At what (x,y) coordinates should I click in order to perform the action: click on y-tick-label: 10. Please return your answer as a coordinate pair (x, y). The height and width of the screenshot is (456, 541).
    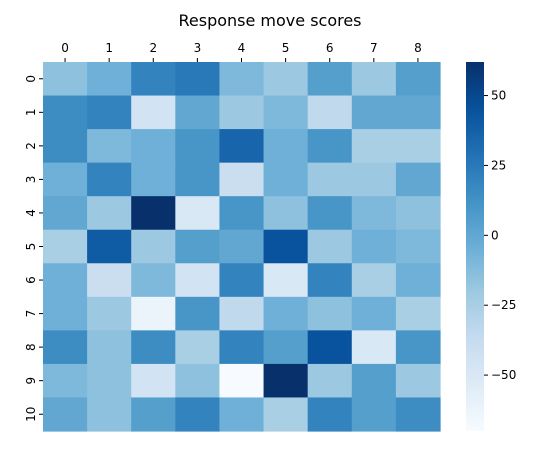
    Looking at the image, I should click on (31, 414).